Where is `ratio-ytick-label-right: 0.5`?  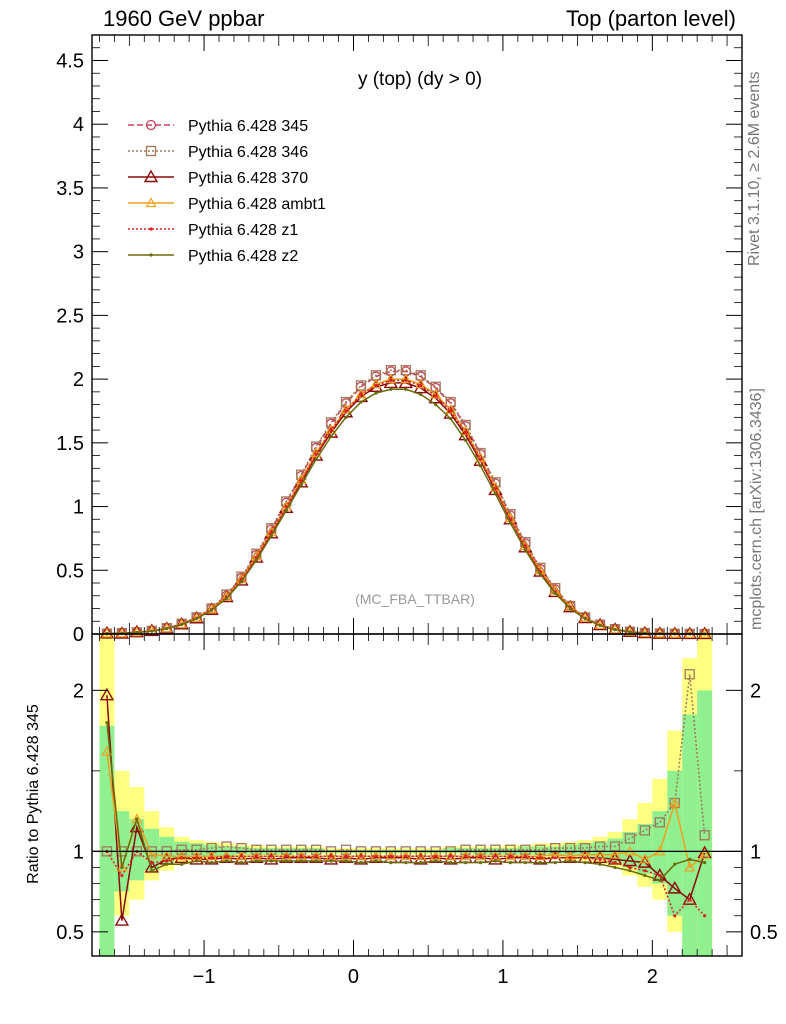
ratio-ytick-label-right: 0.5 is located at coordinates (764, 933).